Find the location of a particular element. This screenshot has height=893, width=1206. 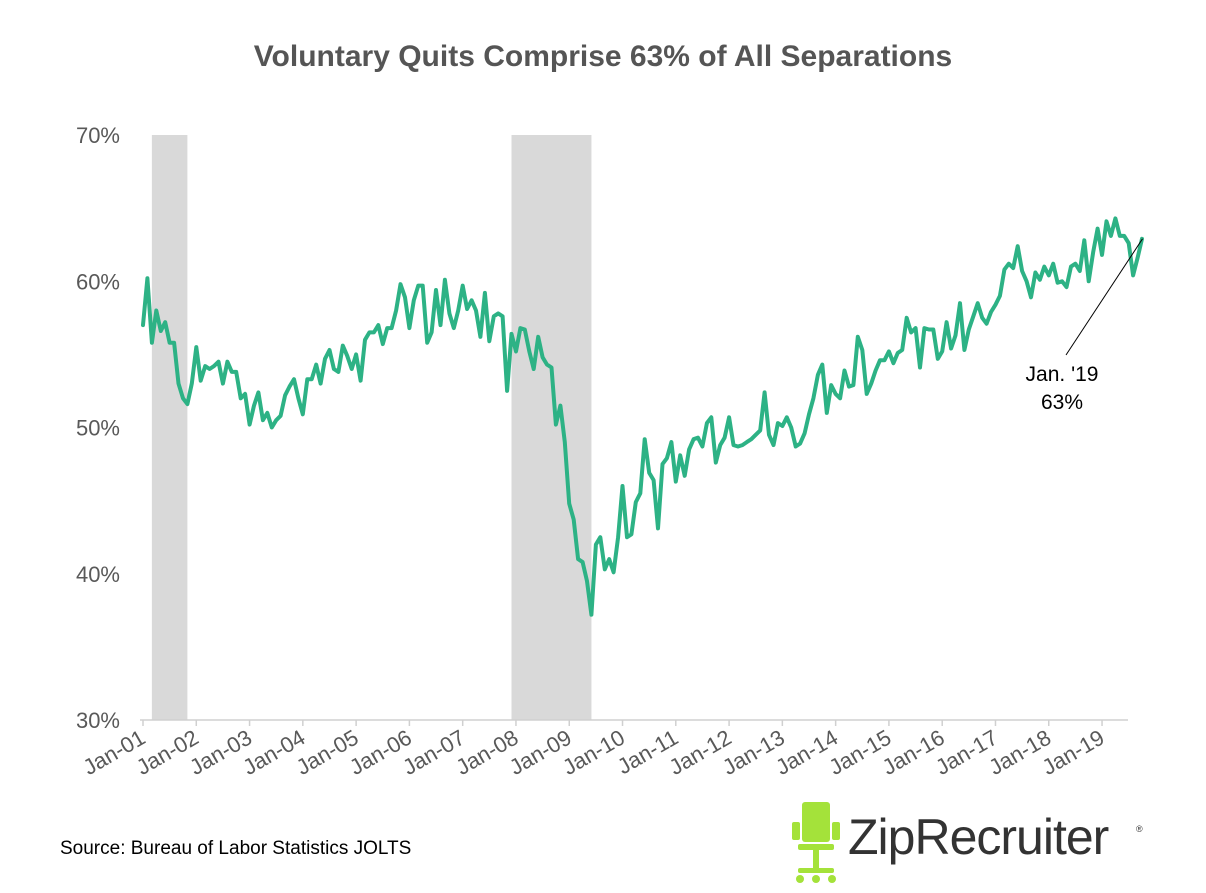

ziprecruiter-logo: ZipRecruiter ® is located at coordinates (970, 842).